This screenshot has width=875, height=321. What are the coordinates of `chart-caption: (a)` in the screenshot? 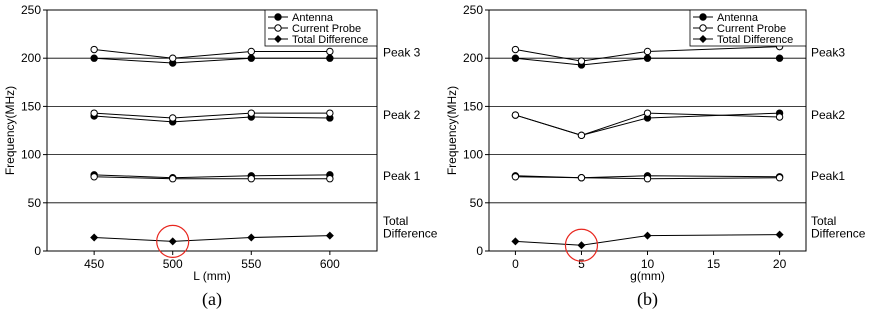 It's located at (212, 299).